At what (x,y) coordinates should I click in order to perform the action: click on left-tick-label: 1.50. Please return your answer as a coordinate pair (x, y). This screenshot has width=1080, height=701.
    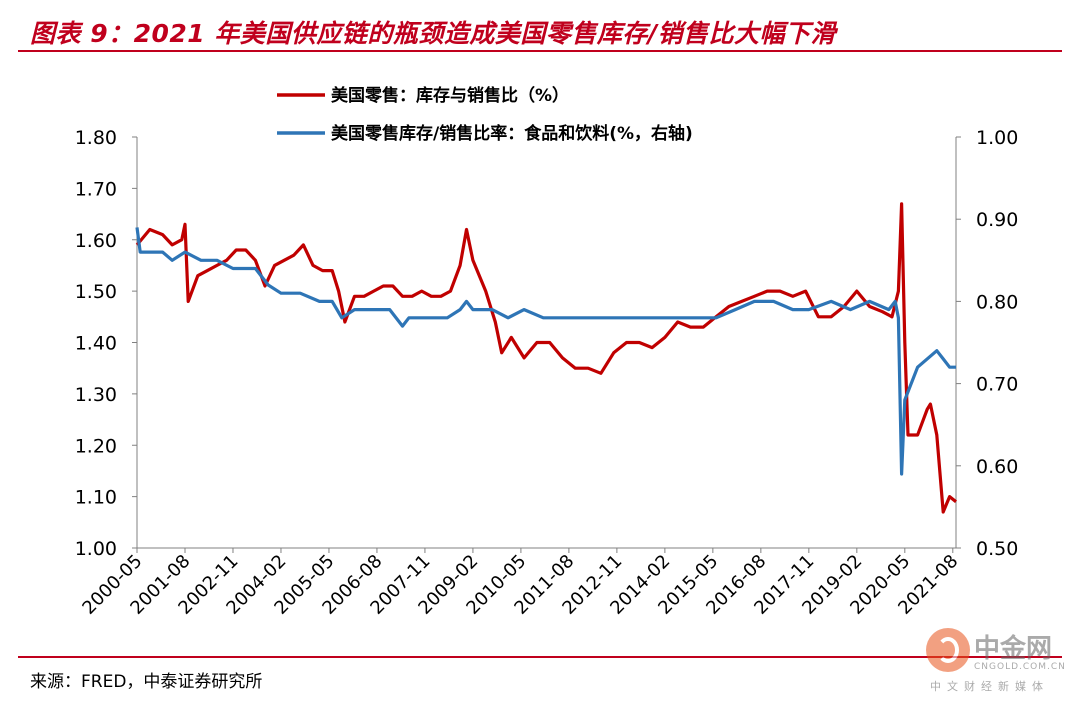
    Looking at the image, I should click on (96, 292).